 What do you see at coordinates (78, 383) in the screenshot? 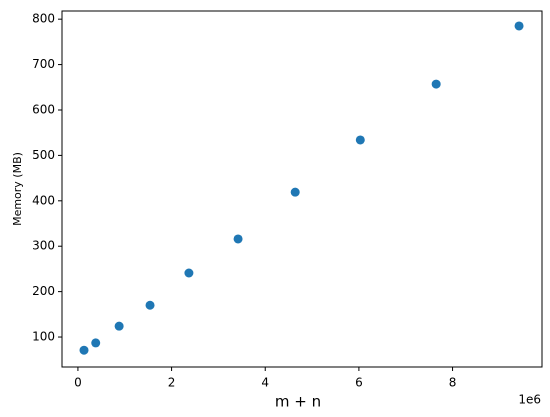
I see `x-tick-label: 0` at bounding box center [78, 383].